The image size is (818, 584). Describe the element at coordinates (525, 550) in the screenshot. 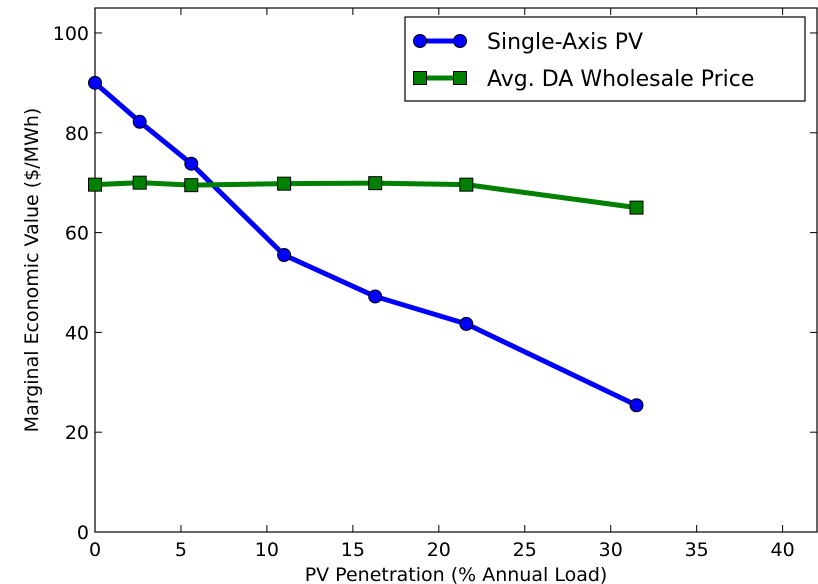

I see `x-tick-label: 25` at that location.